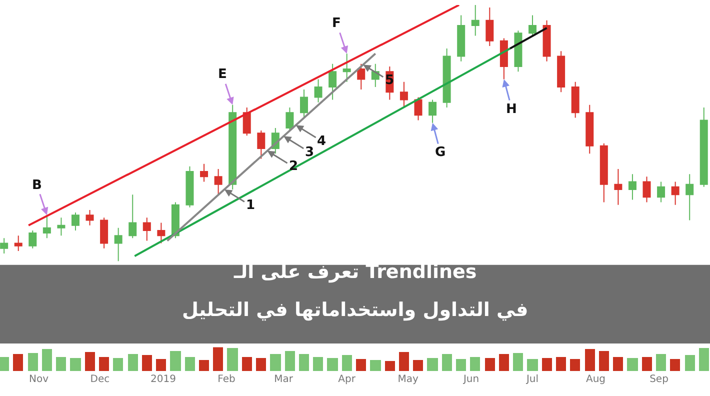  What do you see at coordinates (336, 23) in the screenshot?
I see `annotation: F` at bounding box center [336, 23].